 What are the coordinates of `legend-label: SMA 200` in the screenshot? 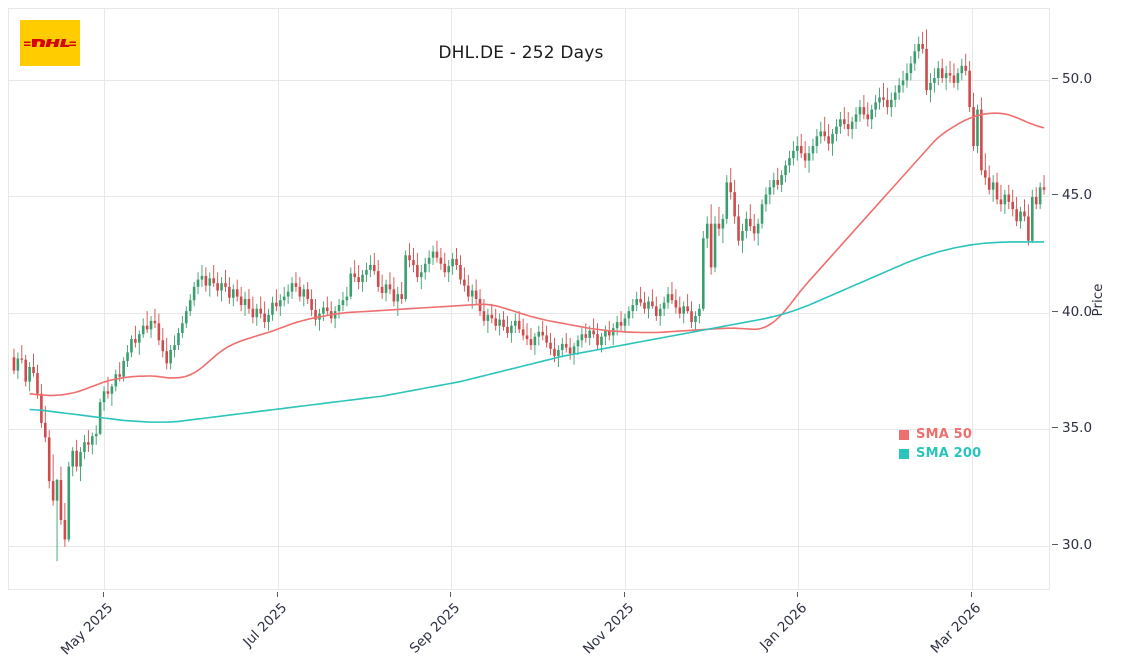 It's located at (949, 453).